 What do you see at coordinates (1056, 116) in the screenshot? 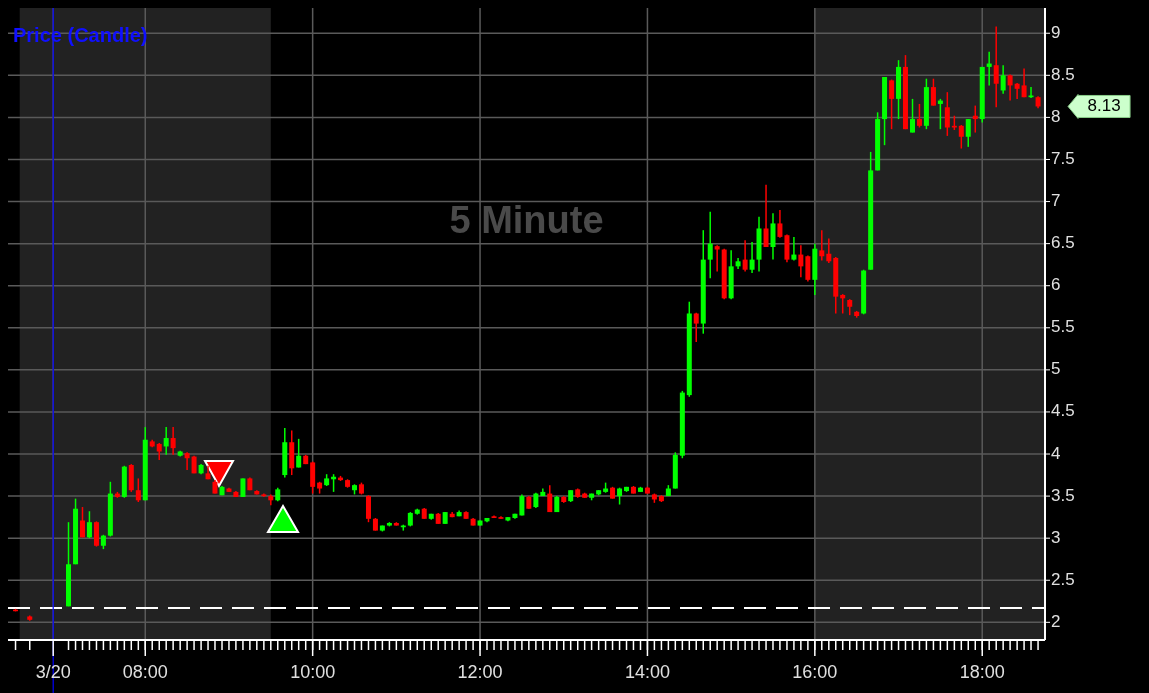
I see `y-tick-label: 8` at bounding box center [1056, 116].